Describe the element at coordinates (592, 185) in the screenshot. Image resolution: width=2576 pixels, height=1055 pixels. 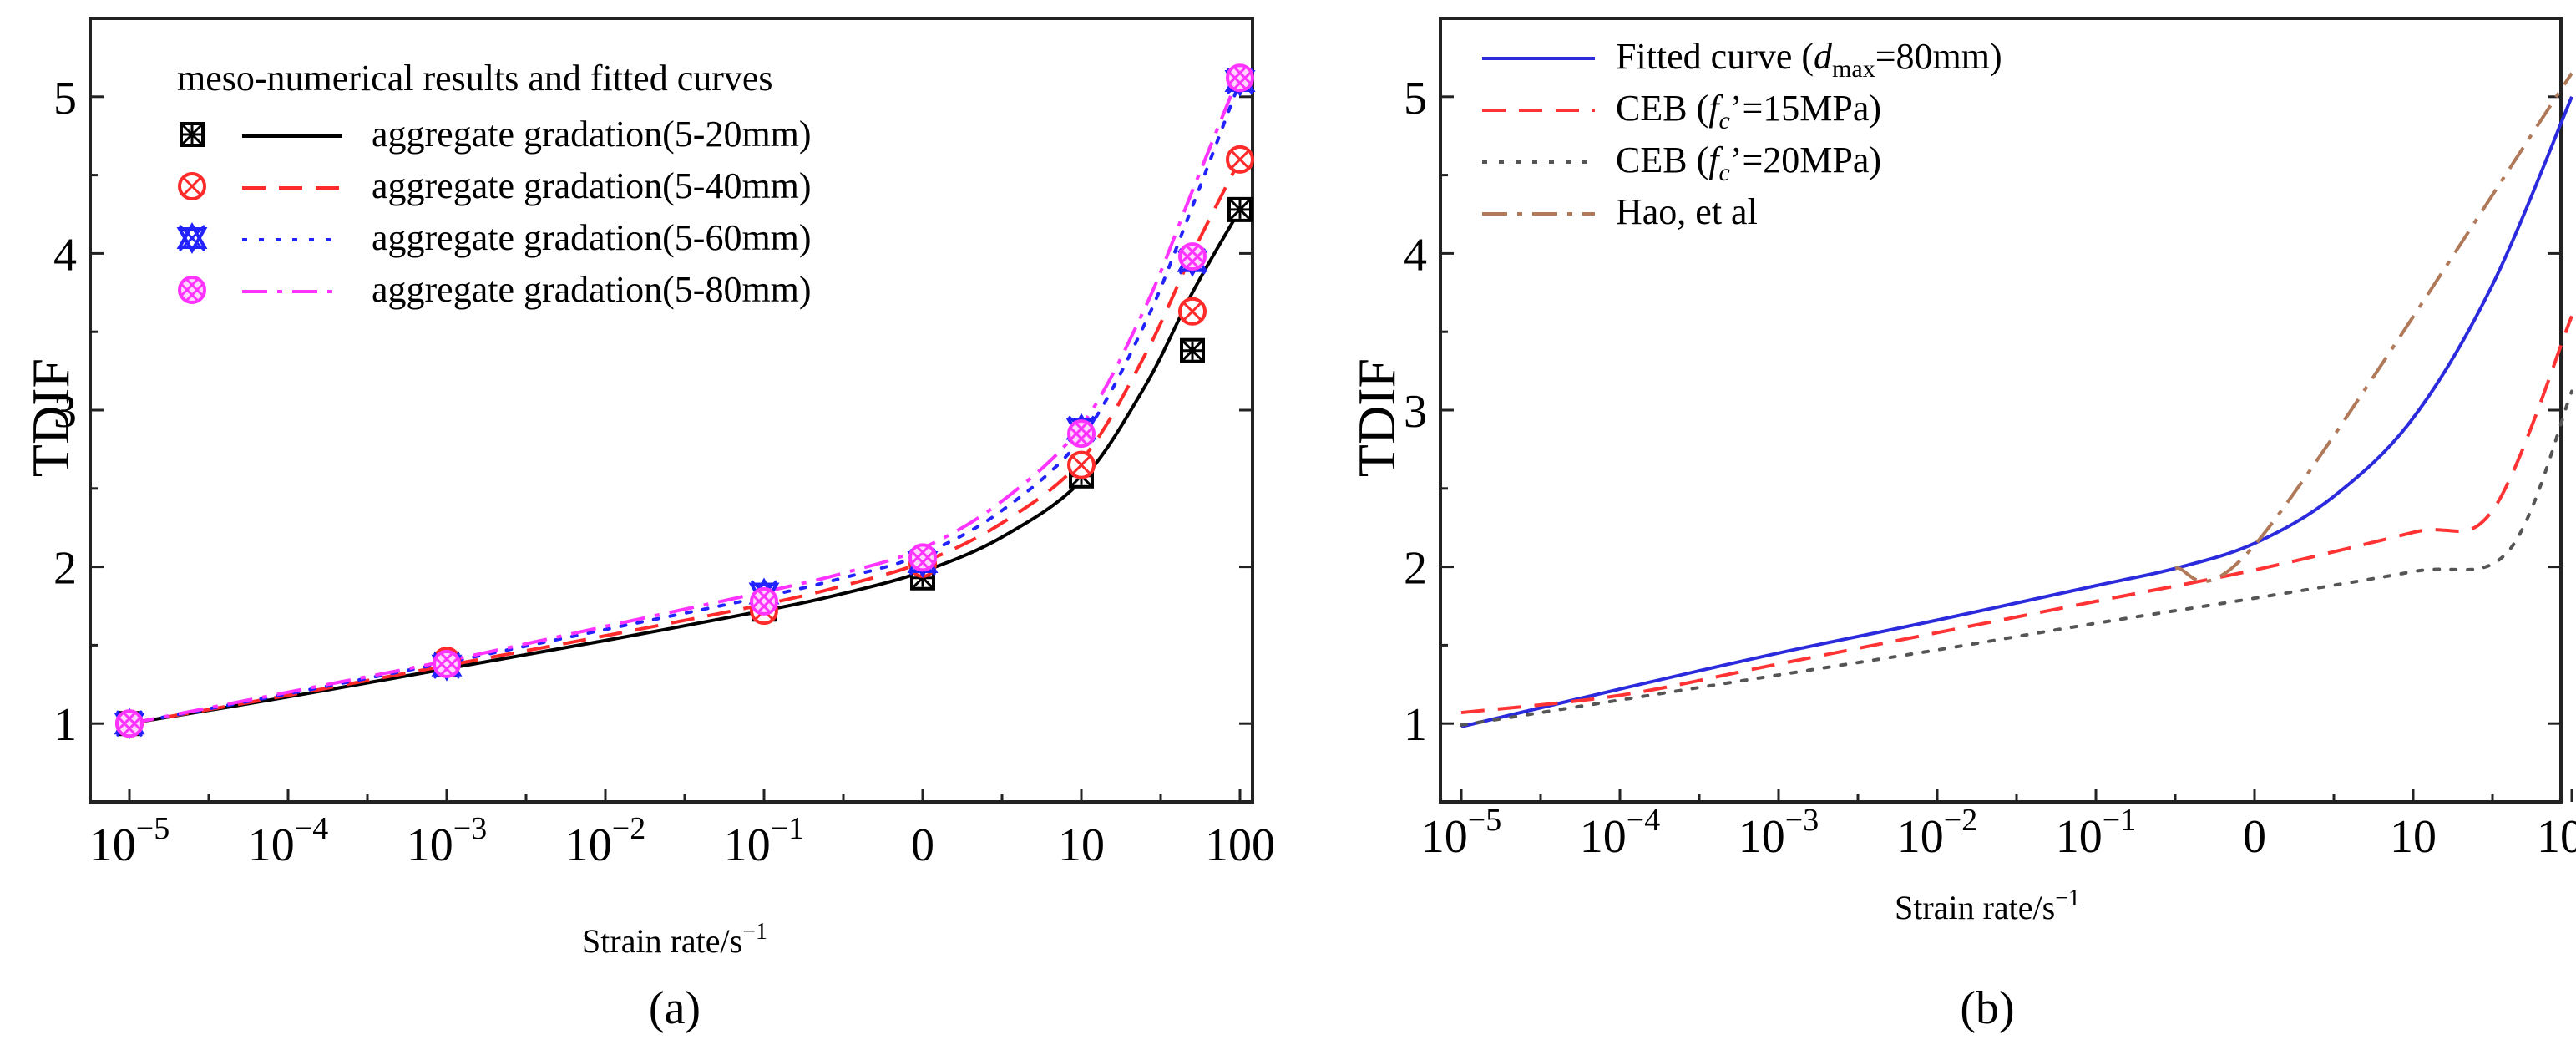
I see `legend-entry-2: aggregate gradation(5-40mm)` at that location.